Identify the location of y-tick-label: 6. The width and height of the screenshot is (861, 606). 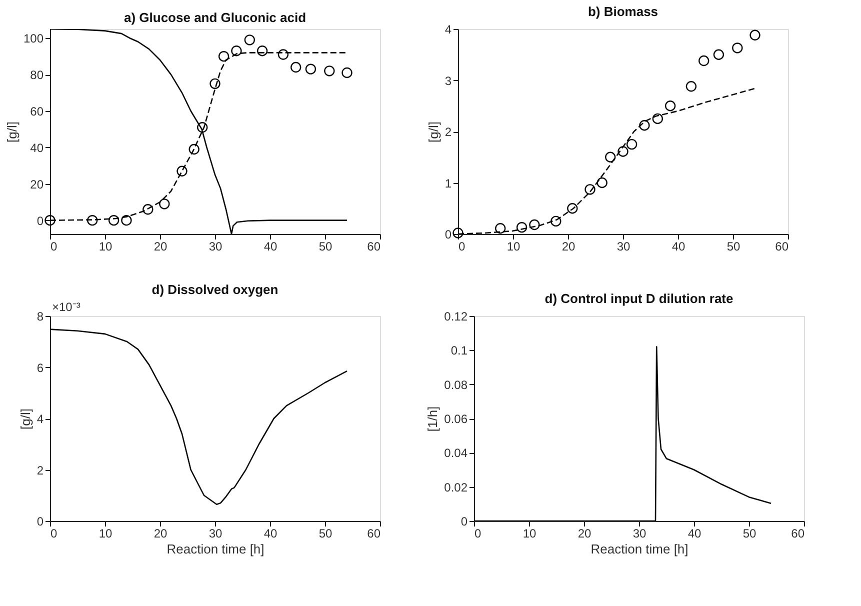
(40, 367).